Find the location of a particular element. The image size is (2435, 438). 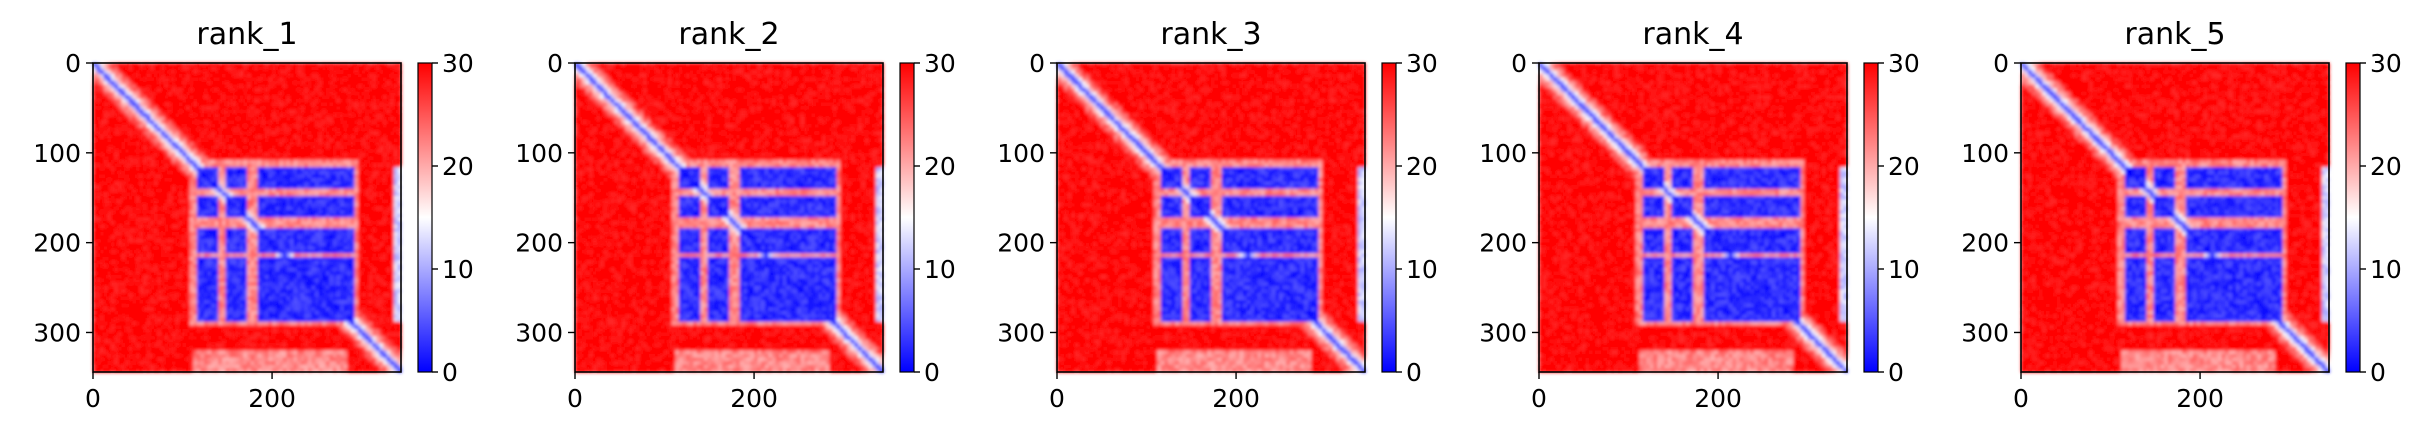

panel-title: rank_4 is located at coordinates (1692, 34).